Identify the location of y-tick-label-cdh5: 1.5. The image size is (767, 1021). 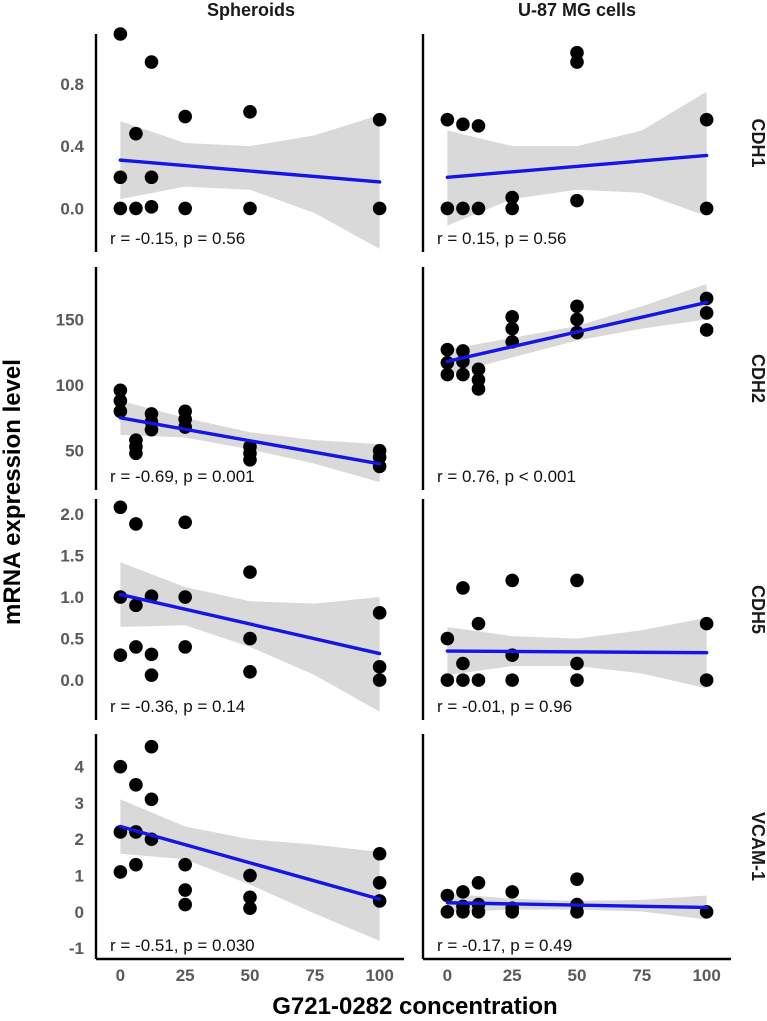
(72, 555).